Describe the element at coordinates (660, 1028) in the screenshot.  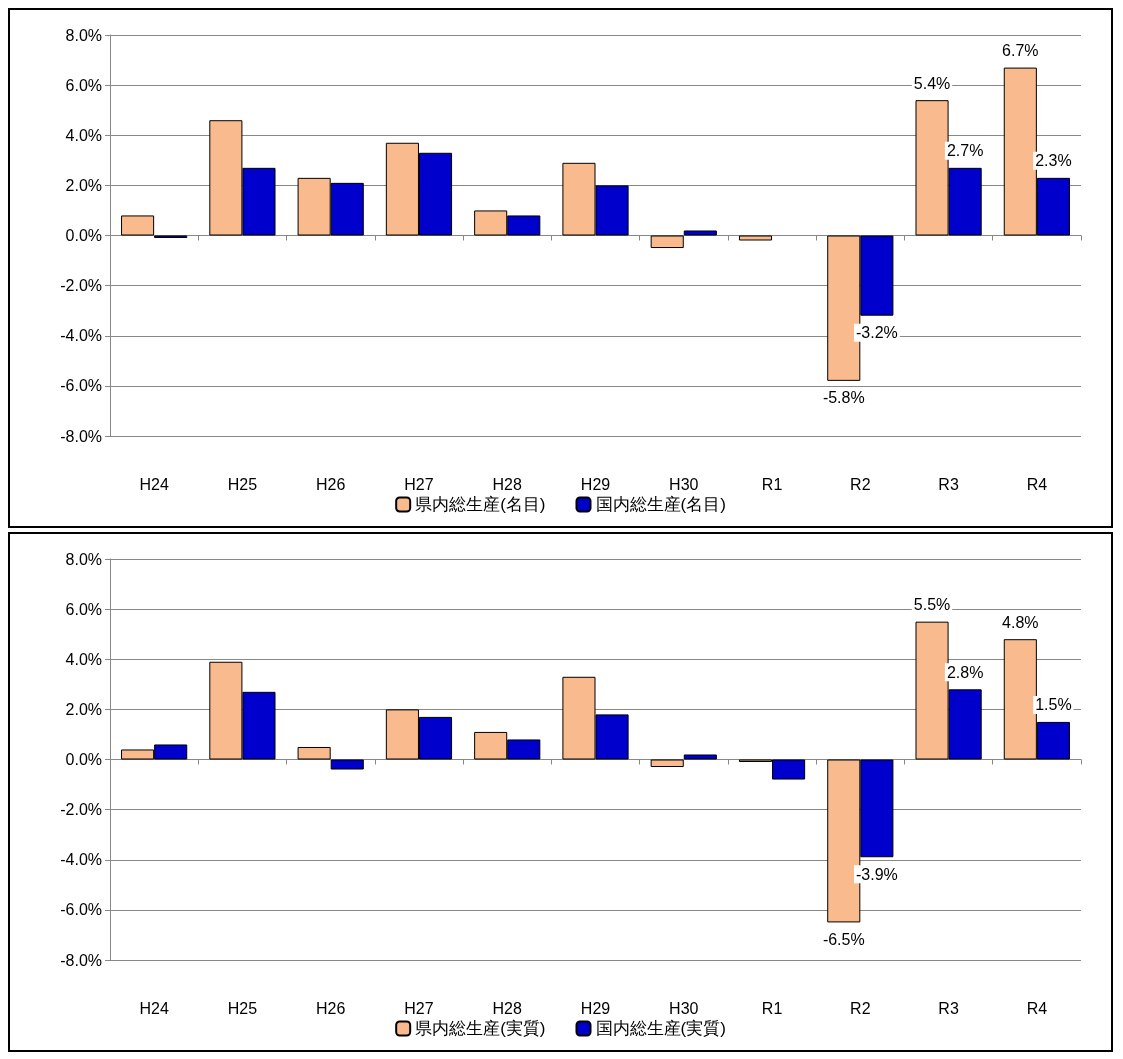
I see `legend-label: 国内総生産(実質)` at that location.